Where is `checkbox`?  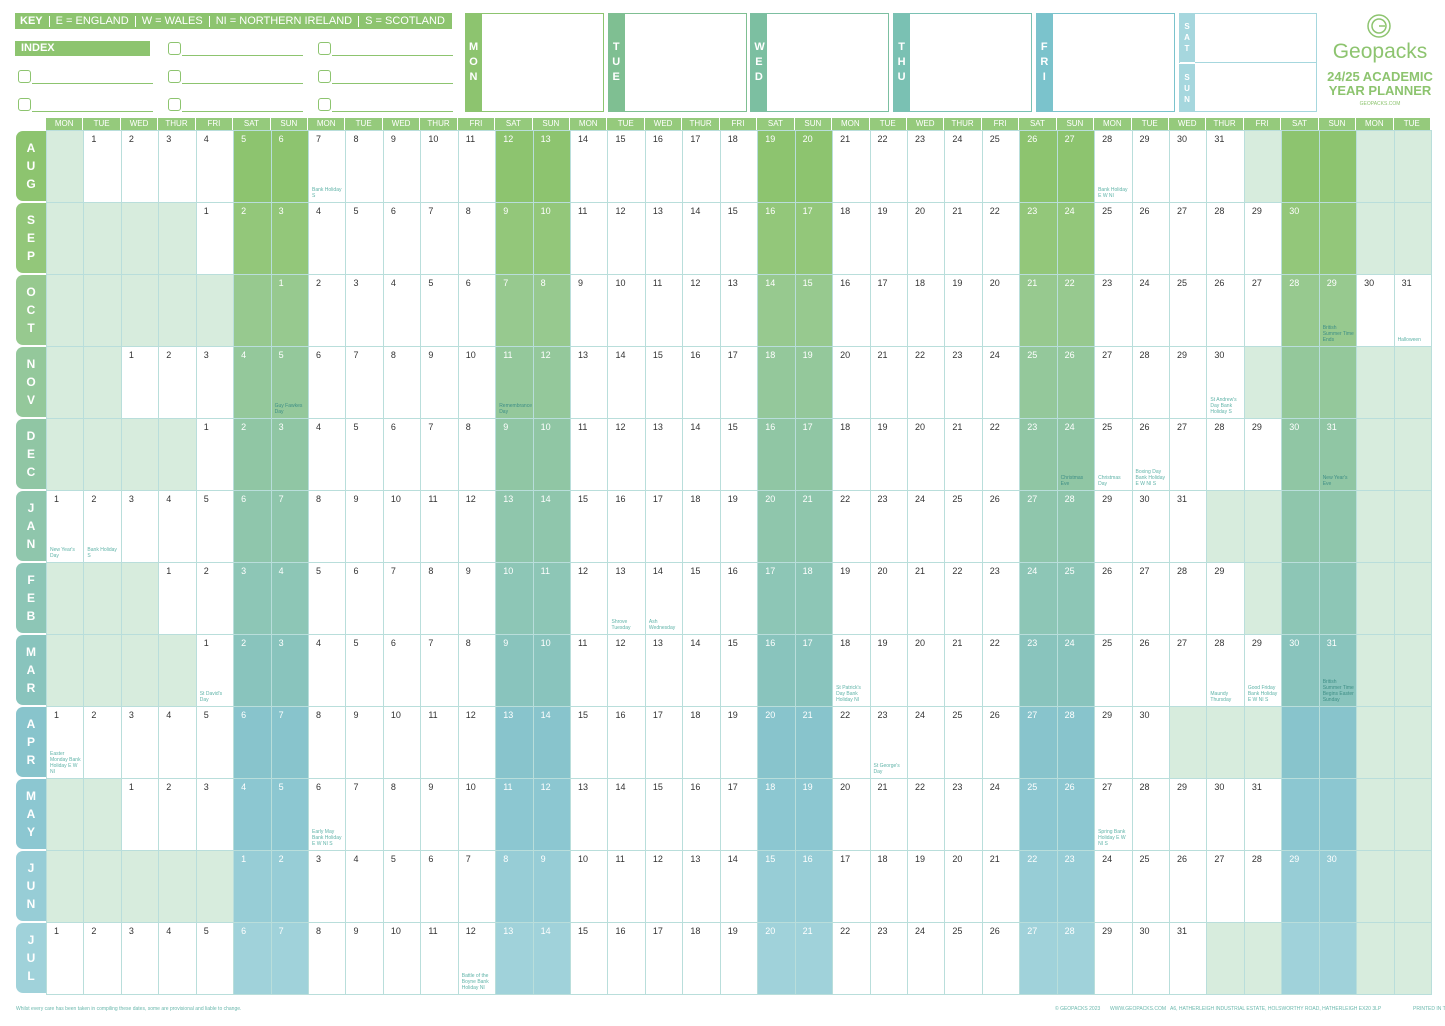
checkbox is located at coordinates (24, 76).